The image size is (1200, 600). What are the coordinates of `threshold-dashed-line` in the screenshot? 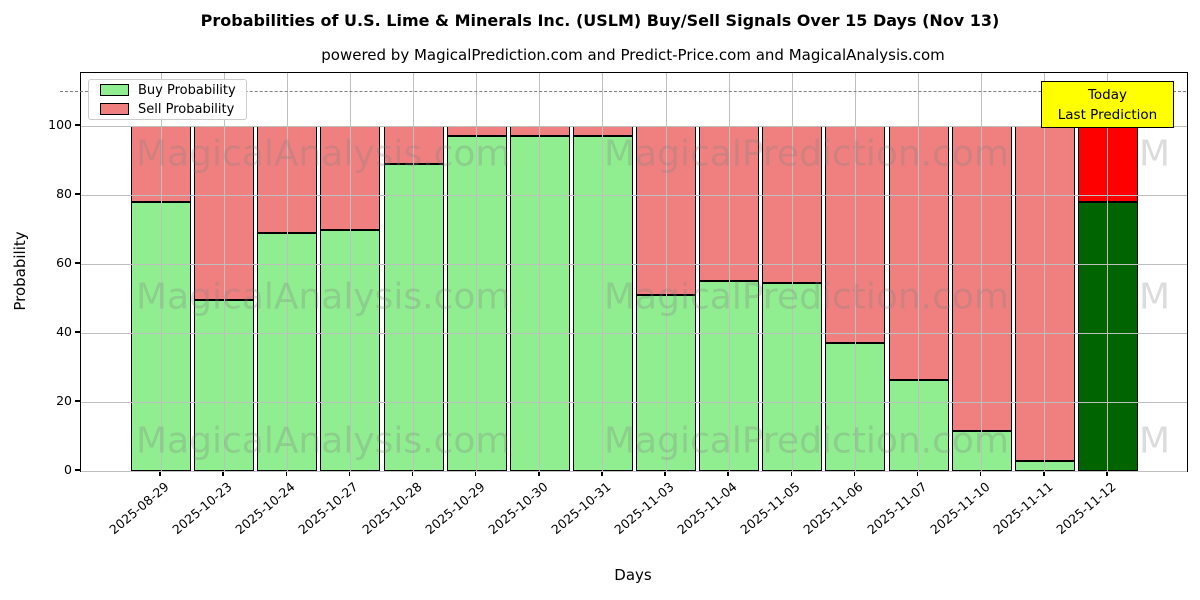 It's located at (623, 91).